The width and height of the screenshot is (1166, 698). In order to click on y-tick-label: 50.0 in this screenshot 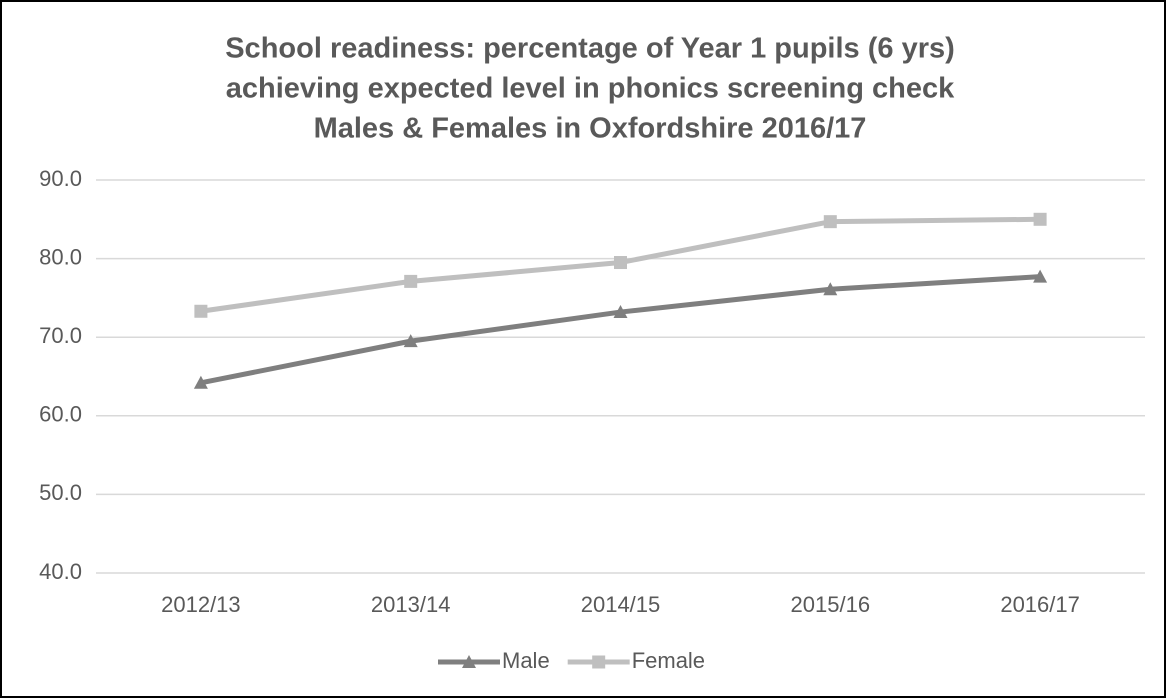, I will do `click(60, 492)`.